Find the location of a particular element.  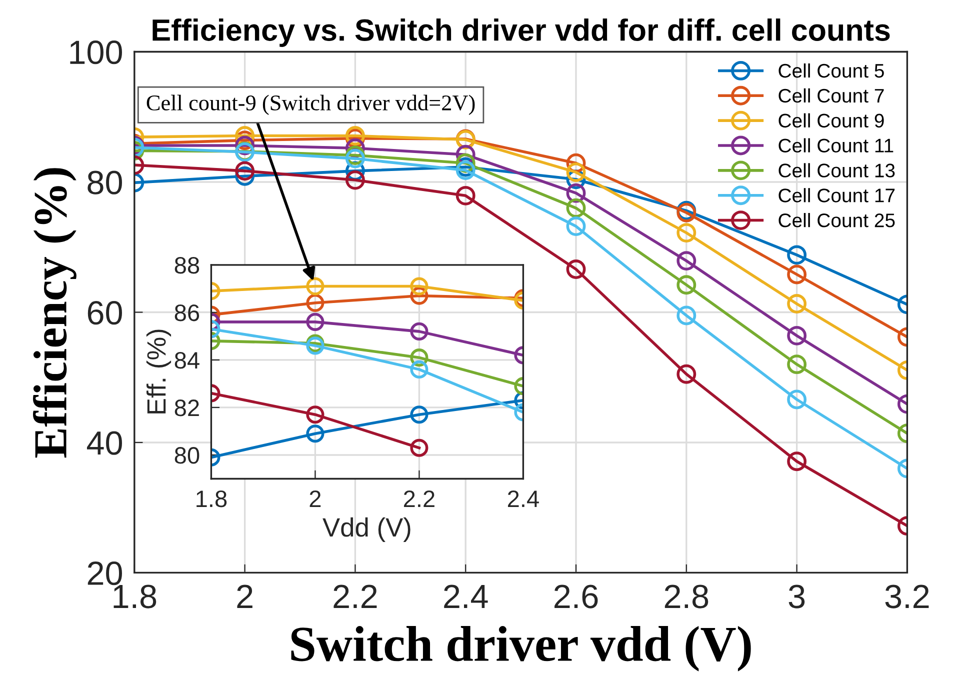

legend-label: Cell Count 9 is located at coordinates (831, 120).